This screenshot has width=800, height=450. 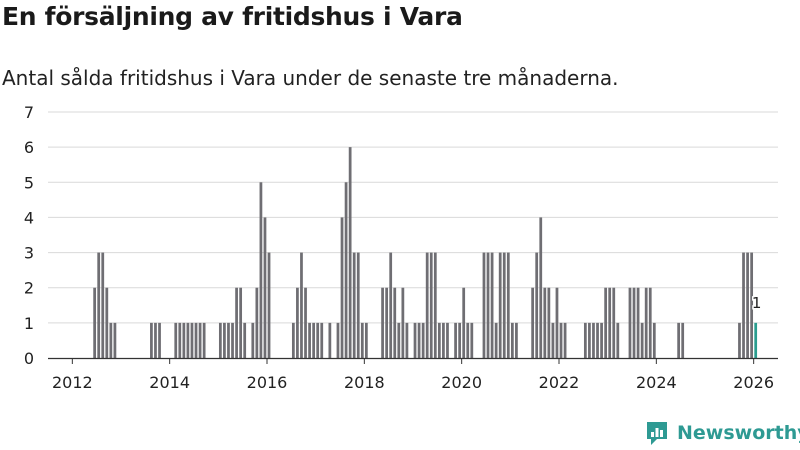 I want to click on y-tick-label: 1, so click(x=29, y=323).